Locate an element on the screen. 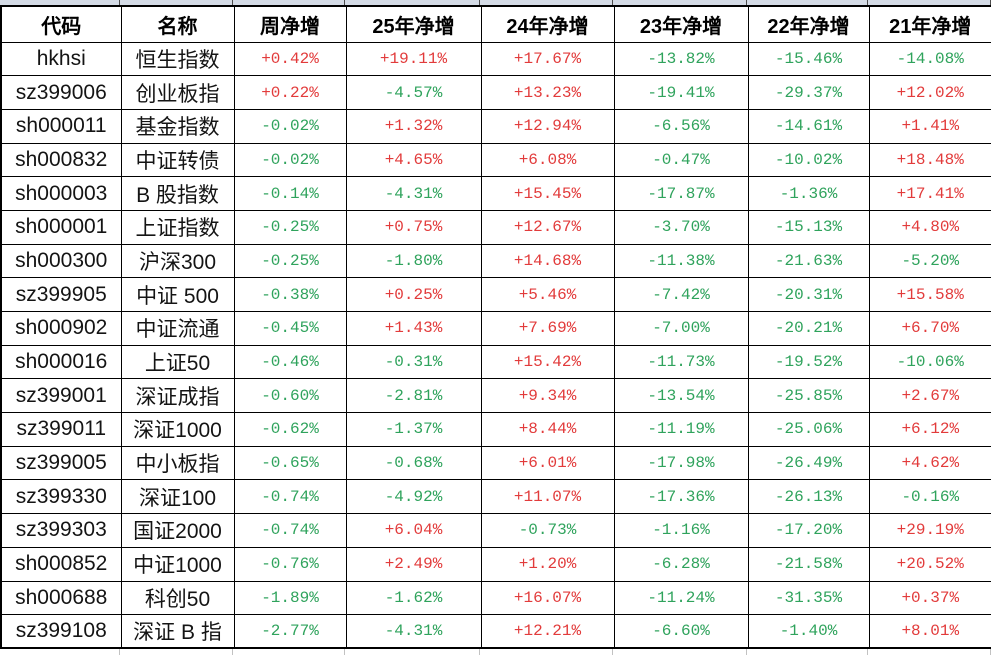 The height and width of the screenshot is (655, 991). cell-value: -6.28% is located at coordinates (681, 564).